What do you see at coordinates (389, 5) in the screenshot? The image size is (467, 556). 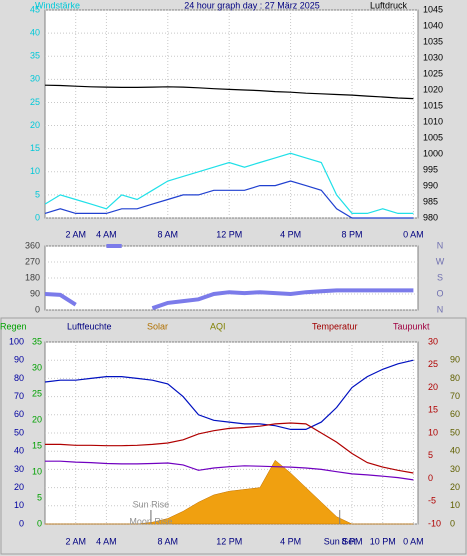 I see `y2-axis-title: Luftdruck` at bounding box center [389, 5].